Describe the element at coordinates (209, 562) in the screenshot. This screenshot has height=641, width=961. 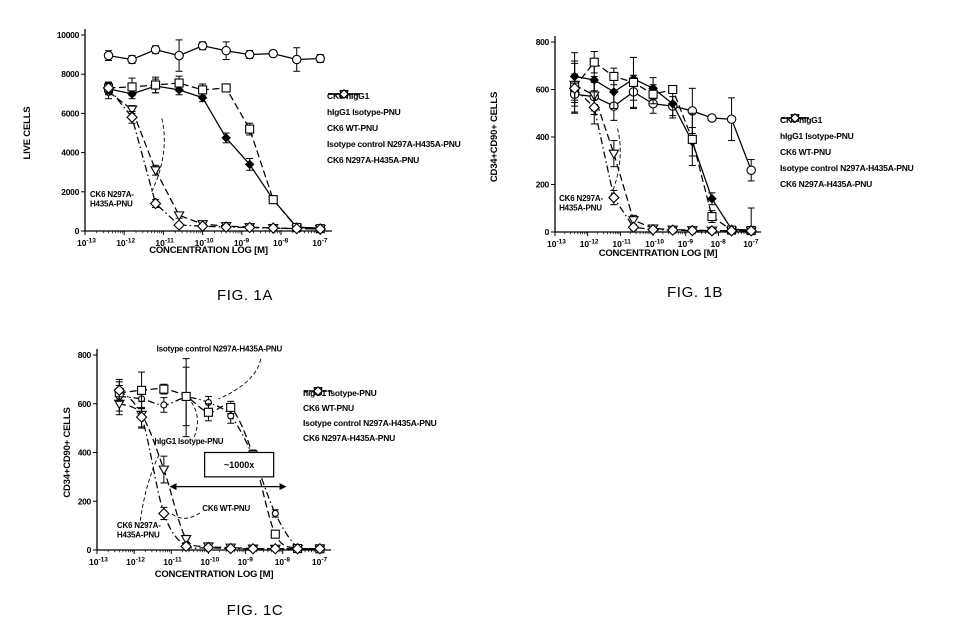
I see `x-tick-label: 10⁻¹⁰` at that location.